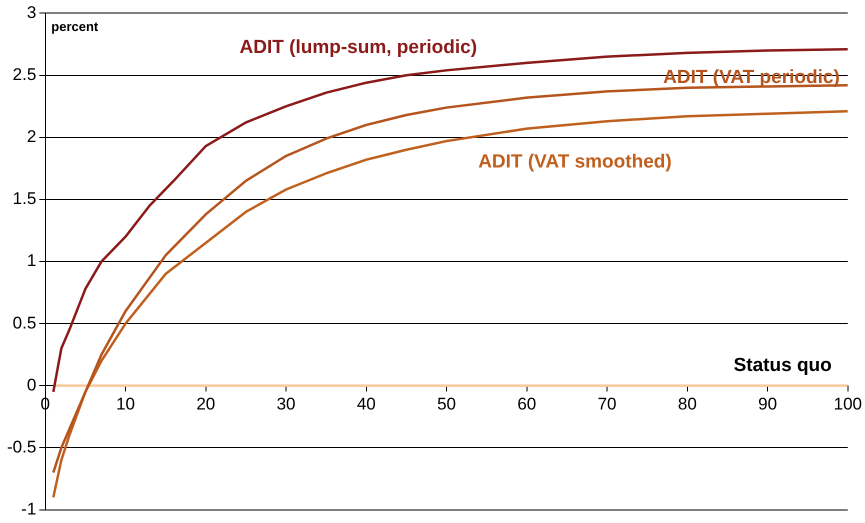 The image size is (865, 523). Describe the element at coordinates (526, 404) in the screenshot. I see `x-tick-label: 60` at that location.